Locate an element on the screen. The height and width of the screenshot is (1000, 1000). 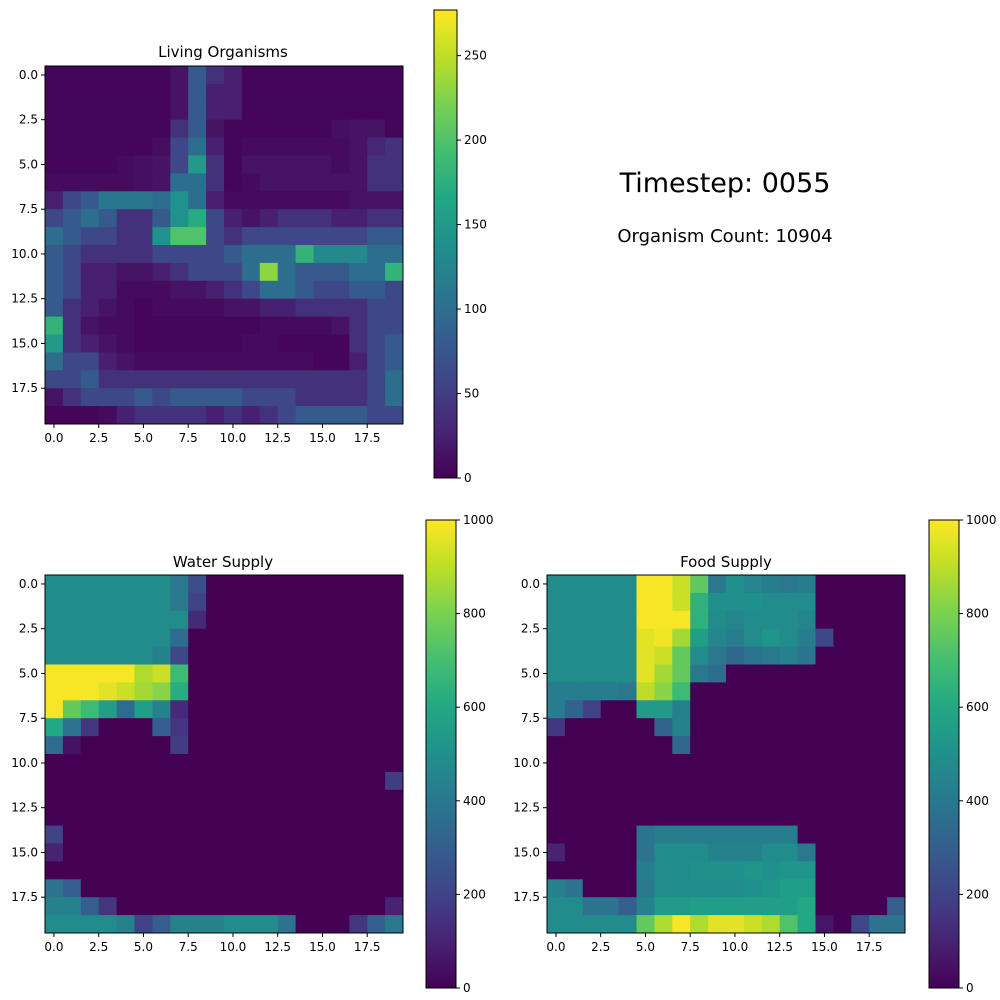
plot-frame is located at coordinates (224, 245).